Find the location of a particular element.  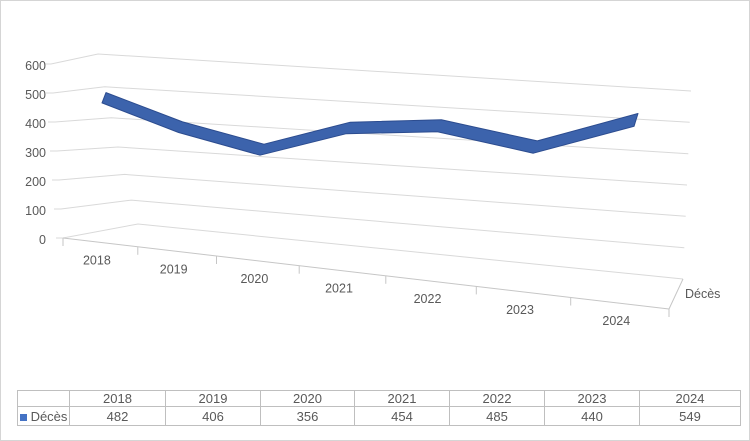

table-value-row: Décès 482 406 356 454 485 440 549 is located at coordinates (379, 416).